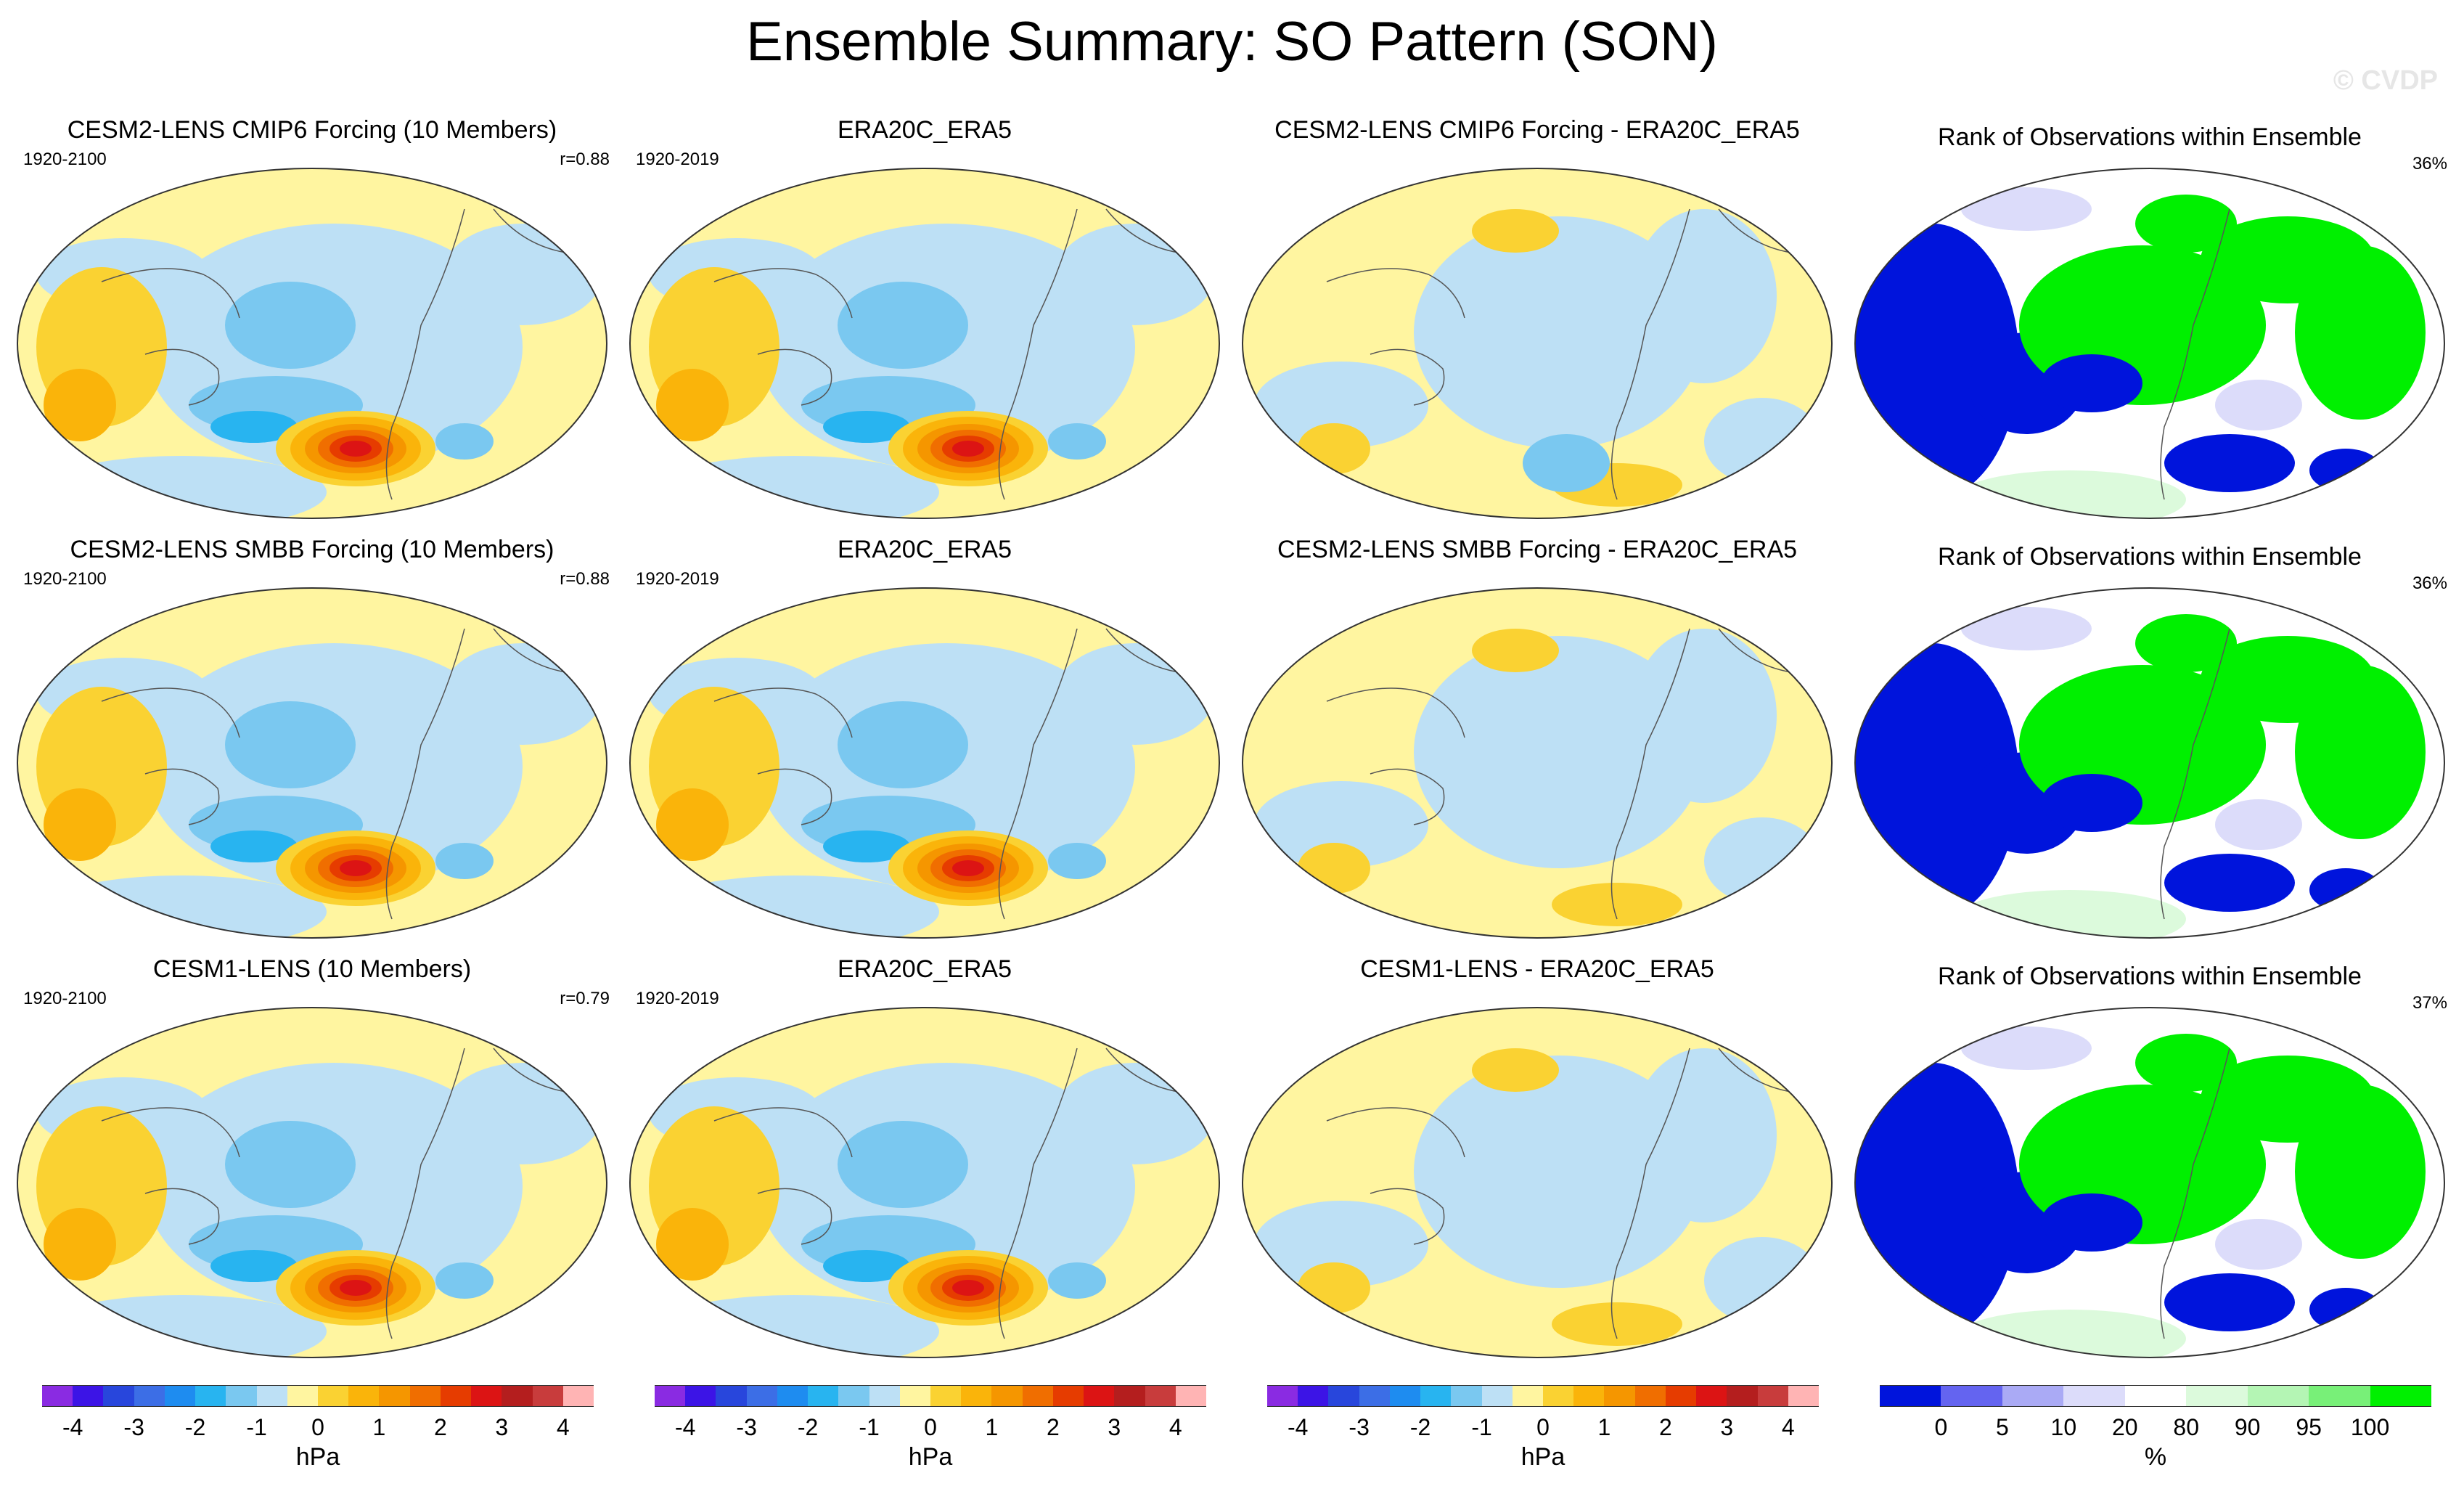  I want to click on colorbar-tick-label: 0, so click(317, 1427).